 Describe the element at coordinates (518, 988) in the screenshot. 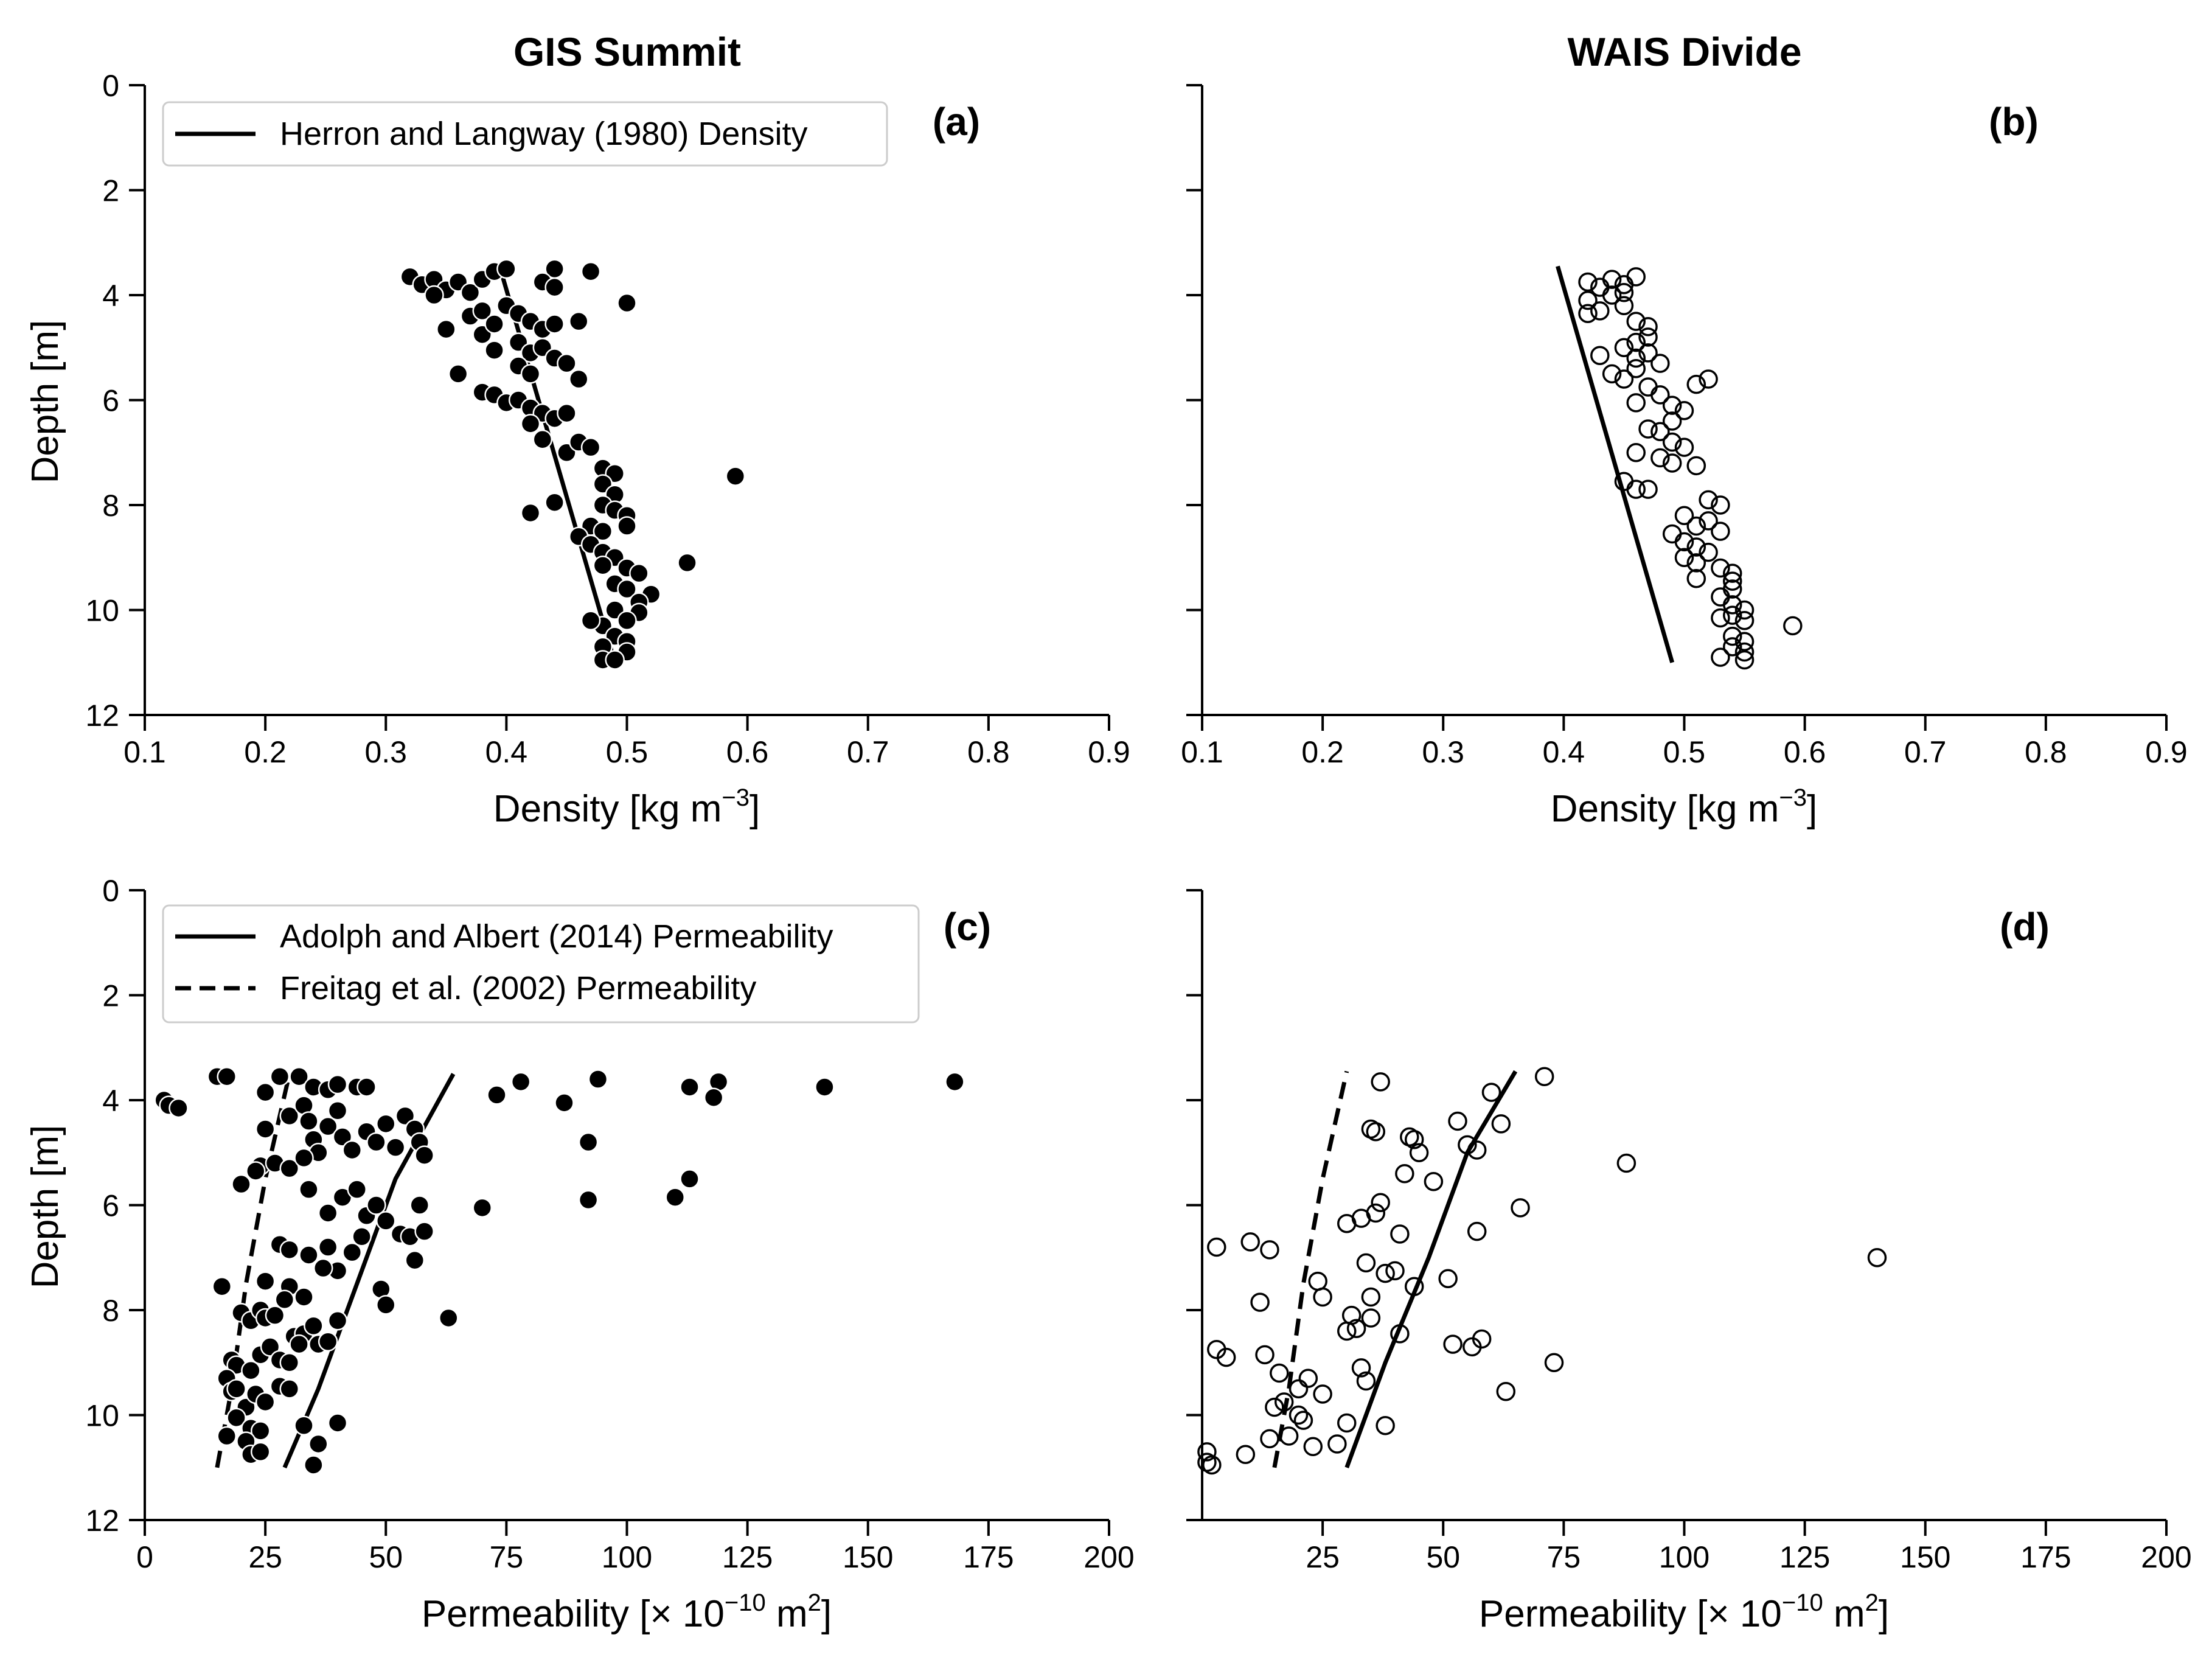

I see `legend-c-label-dashed: Freitag et al. (2002) Permeability` at that location.